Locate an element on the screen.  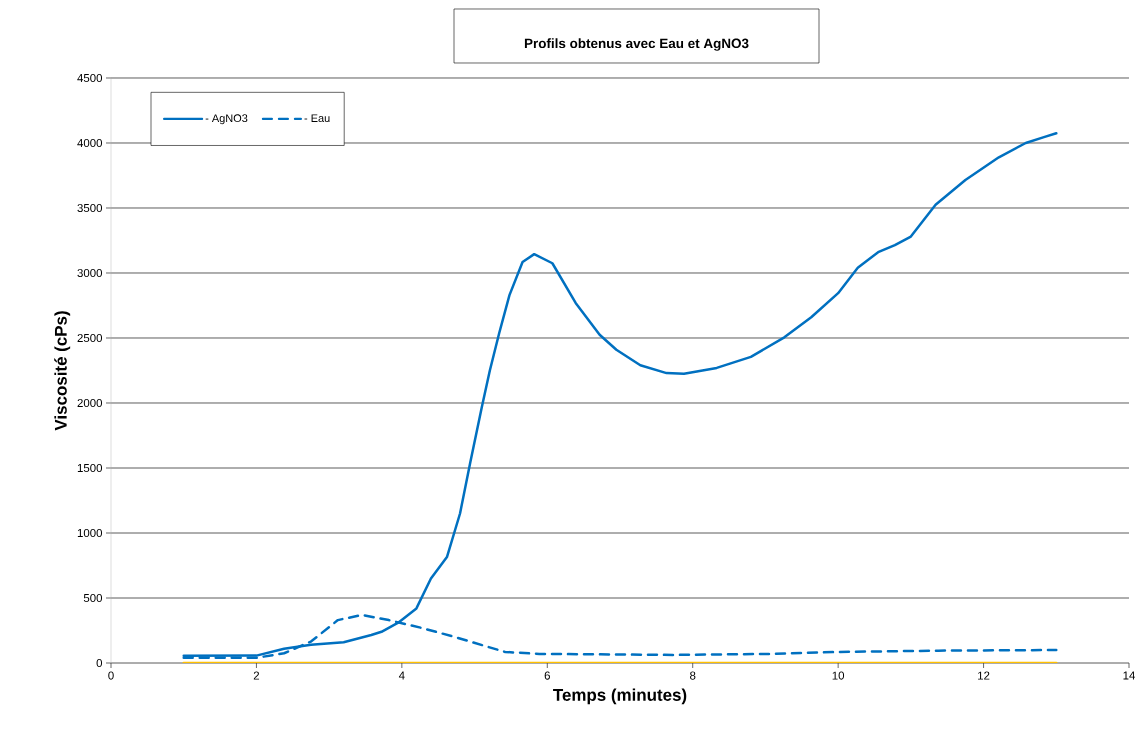
y-tick-label: 500 is located at coordinates (93, 598).